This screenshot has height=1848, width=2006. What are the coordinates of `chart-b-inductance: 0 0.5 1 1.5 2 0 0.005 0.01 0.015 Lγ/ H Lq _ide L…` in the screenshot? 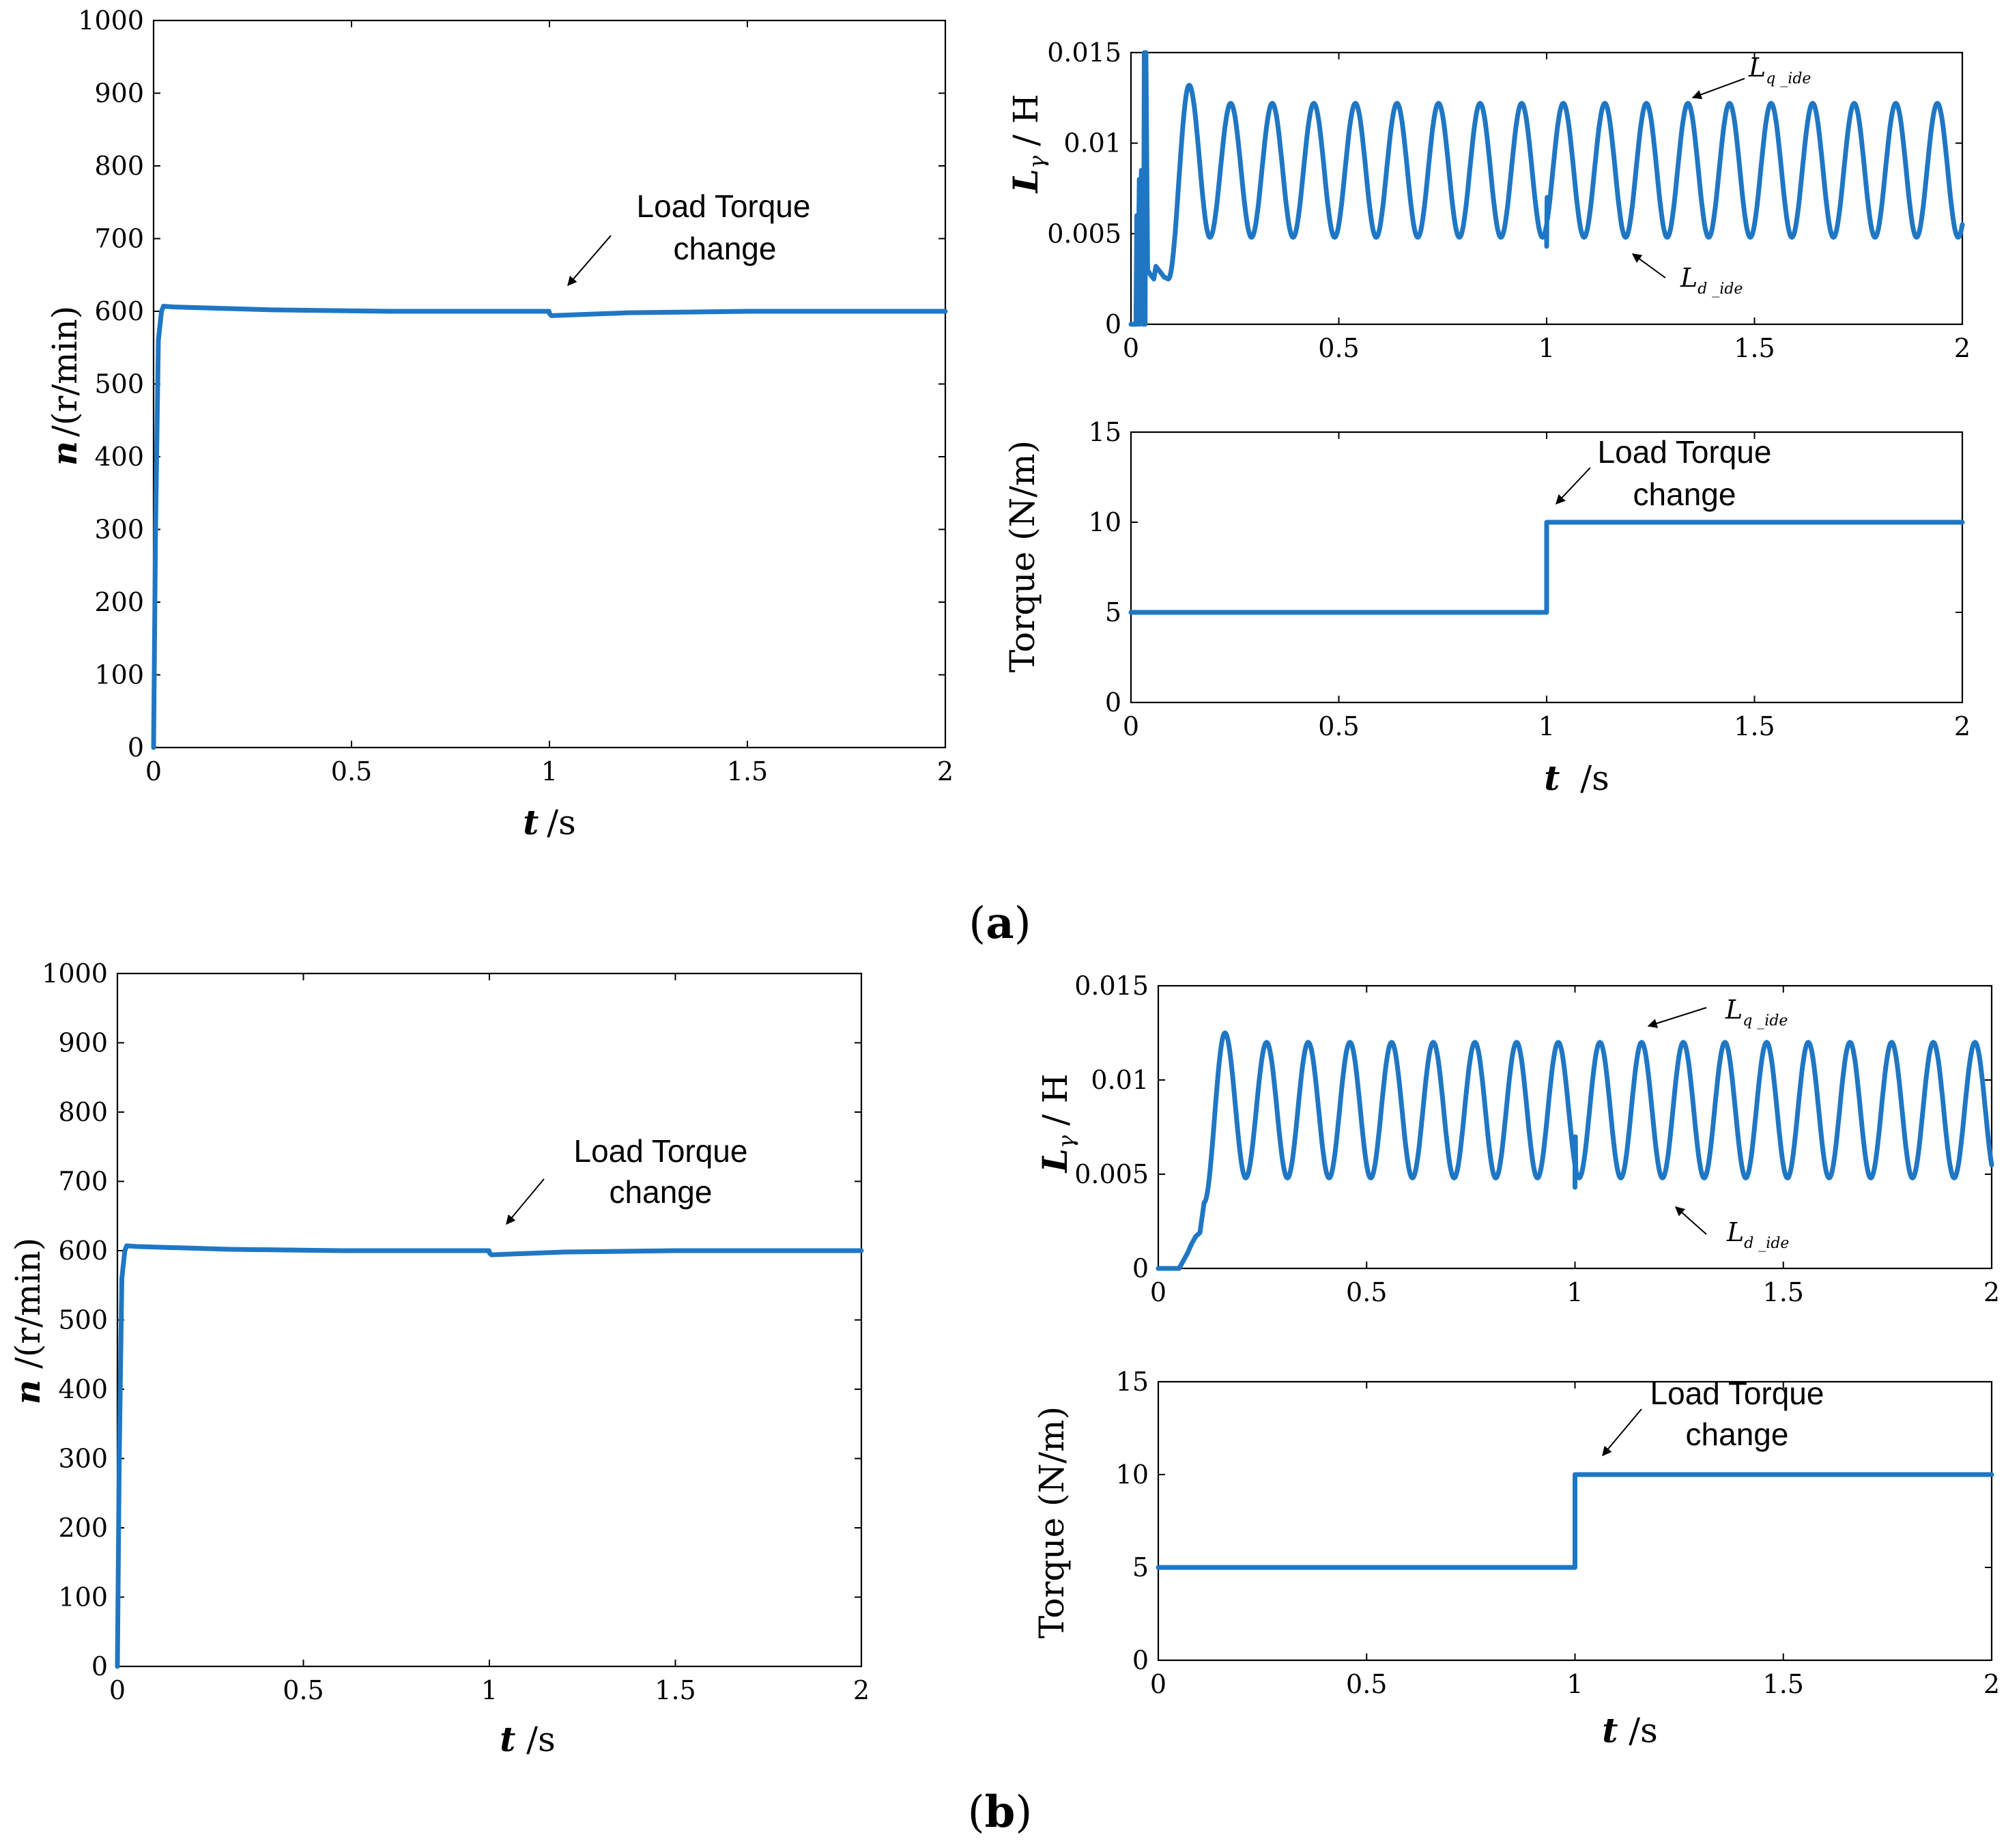 It's located at (1517, 1139).